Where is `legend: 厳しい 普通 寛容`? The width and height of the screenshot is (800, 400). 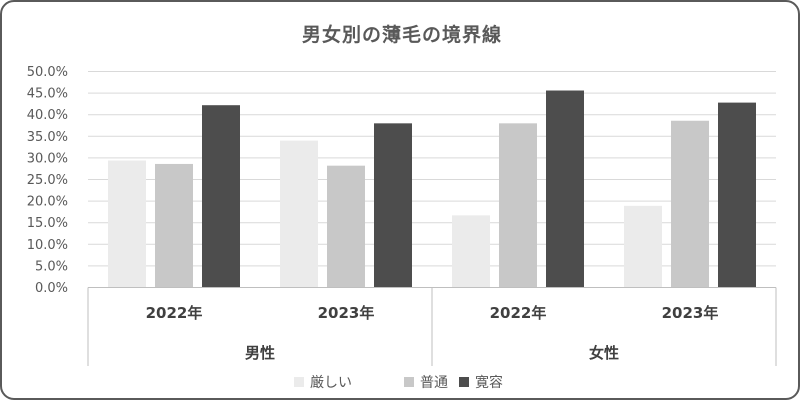
legend: 厳しい 普通 寛容 is located at coordinates (398, 382).